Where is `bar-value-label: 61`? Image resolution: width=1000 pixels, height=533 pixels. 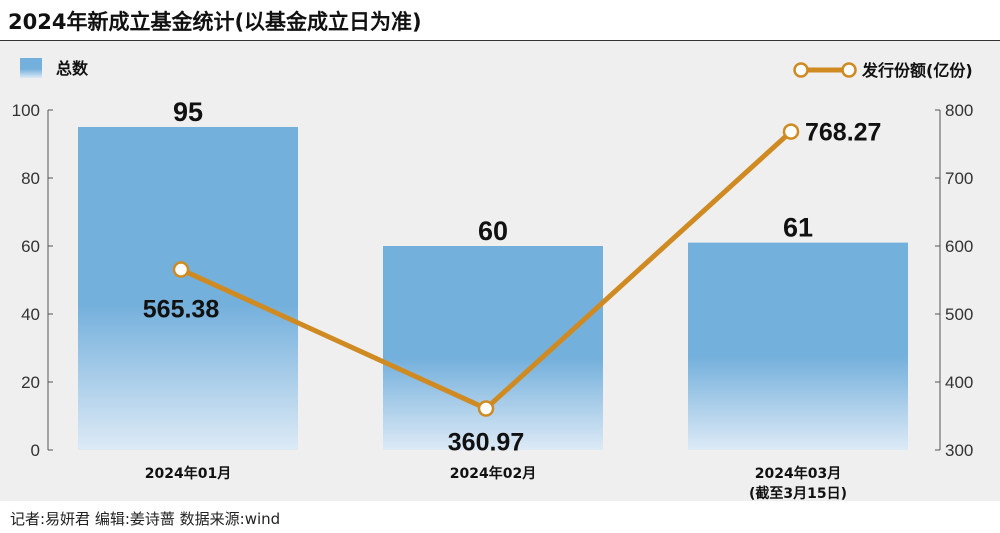
bar-value-label: 61 is located at coordinates (798, 228).